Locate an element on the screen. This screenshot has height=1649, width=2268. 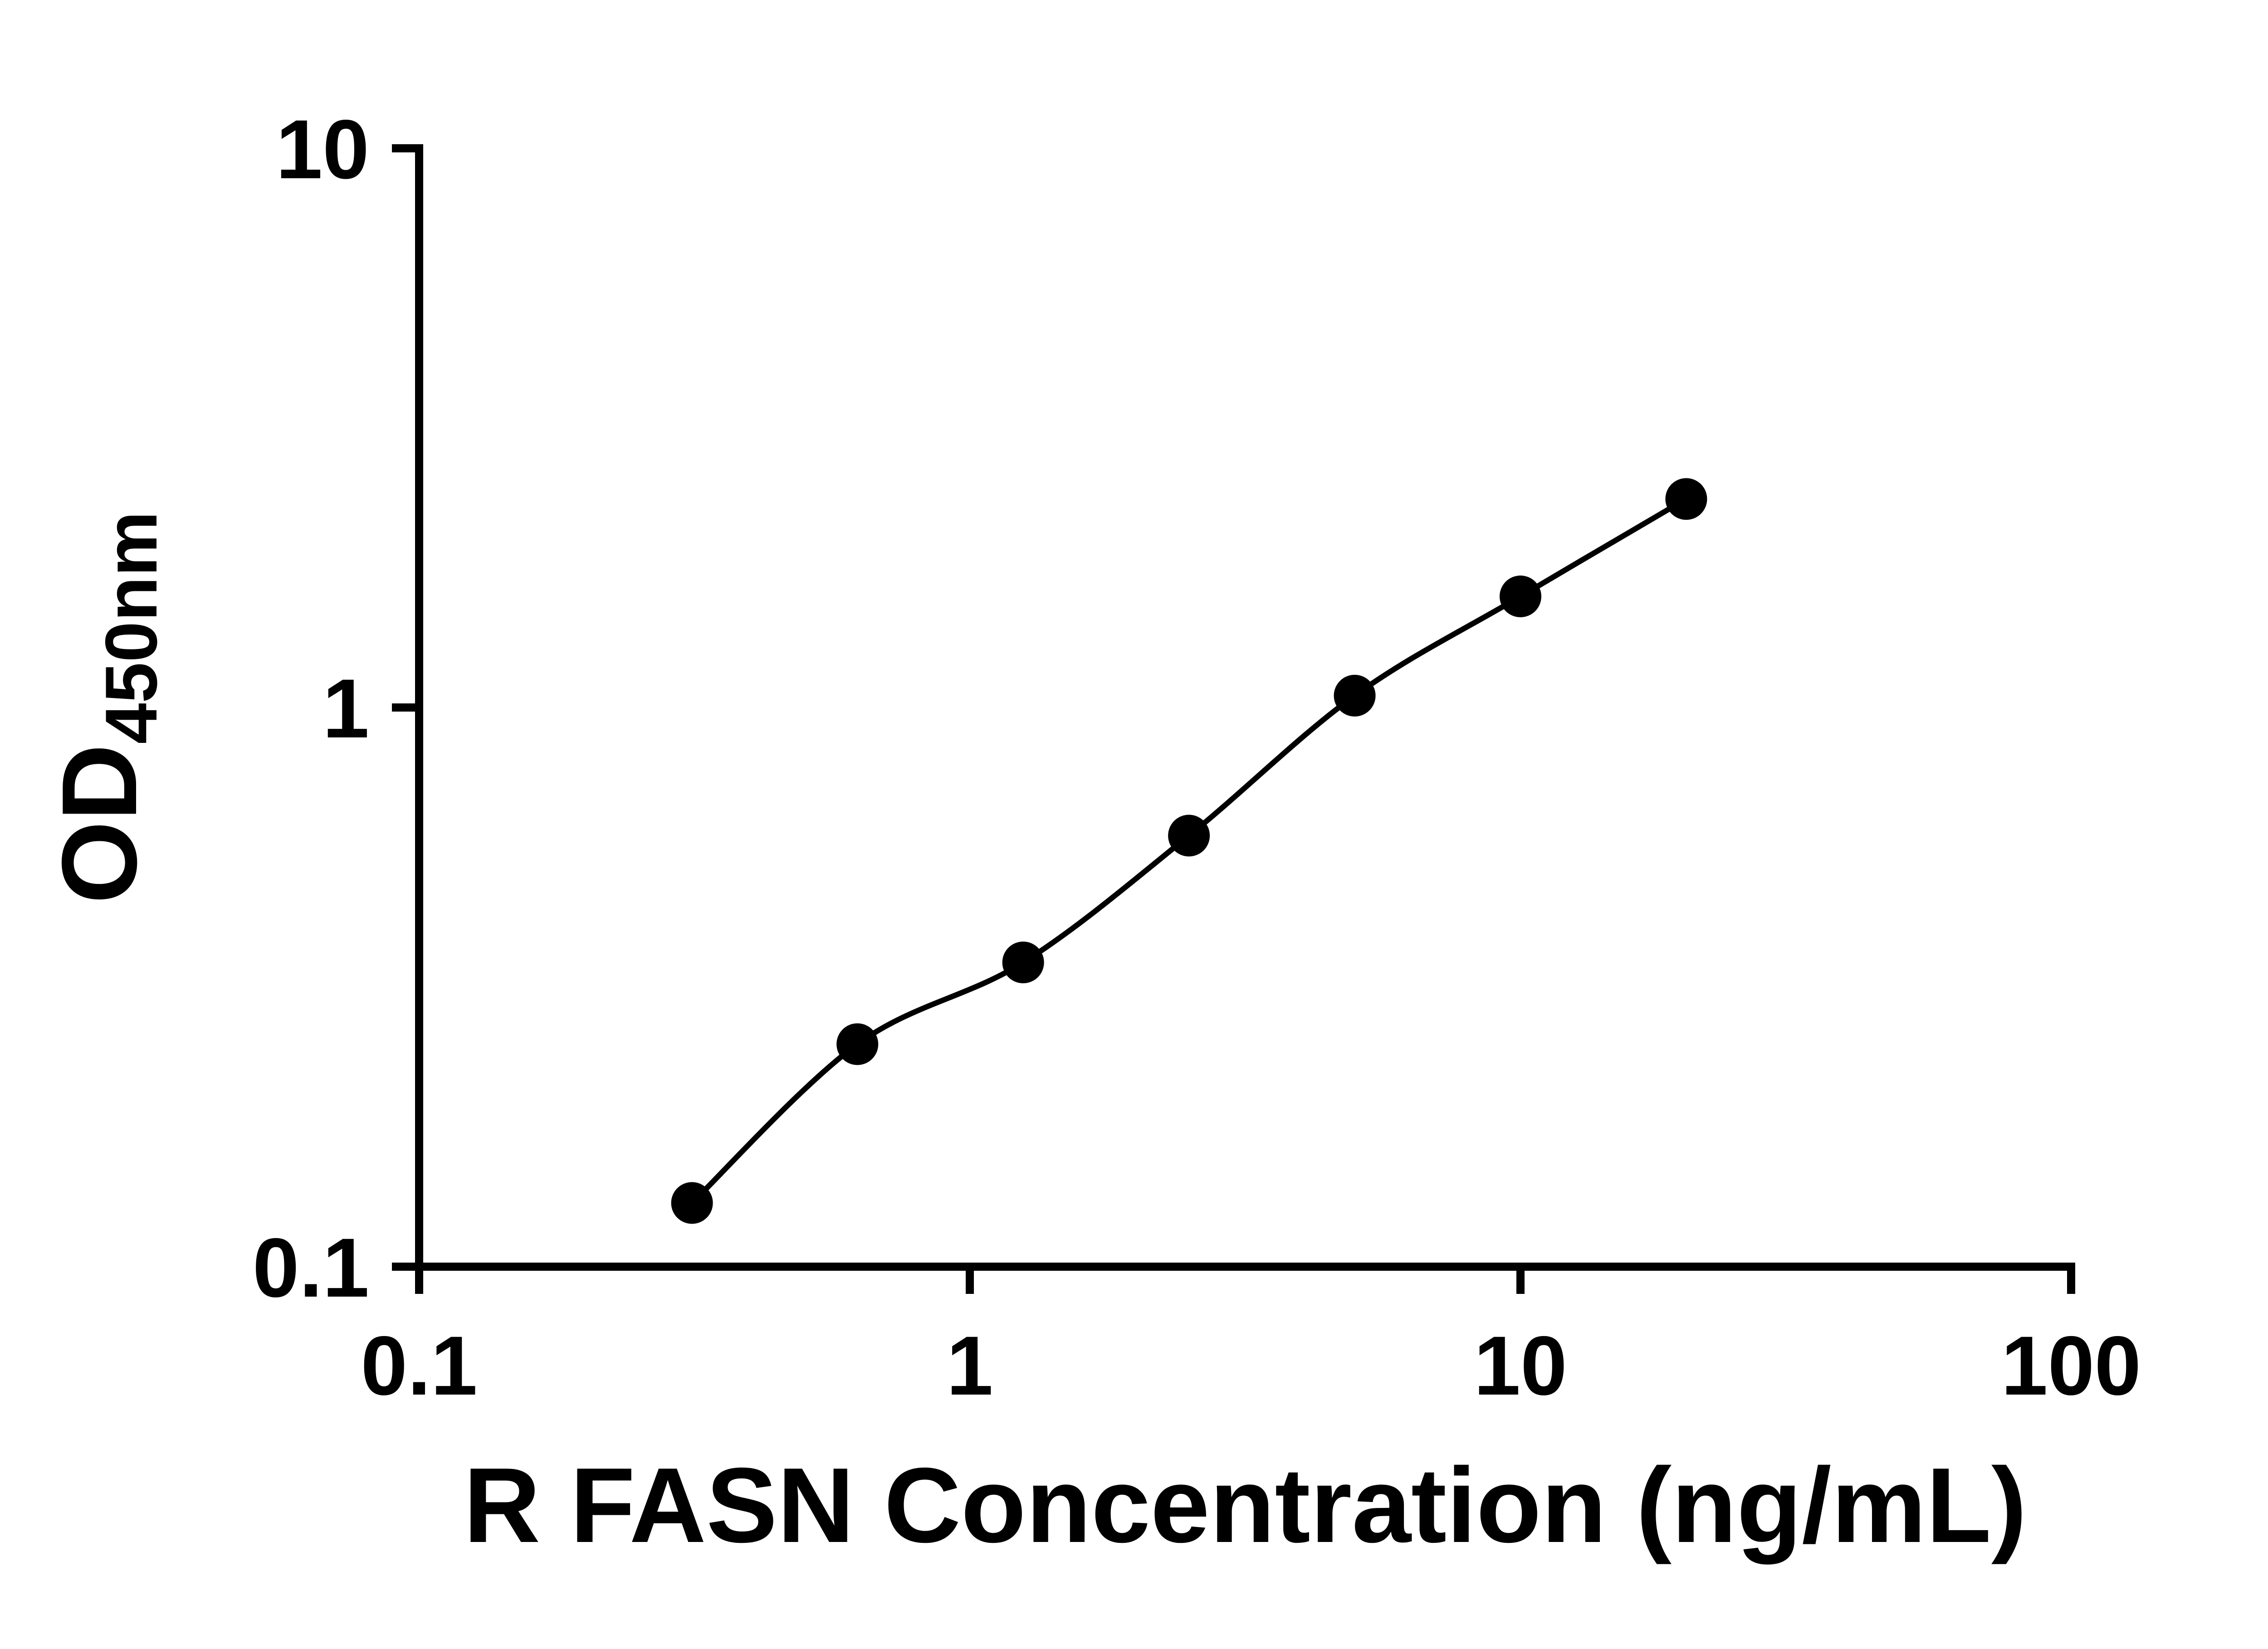
x-tick-label: 0.1 is located at coordinates (419, 1366).